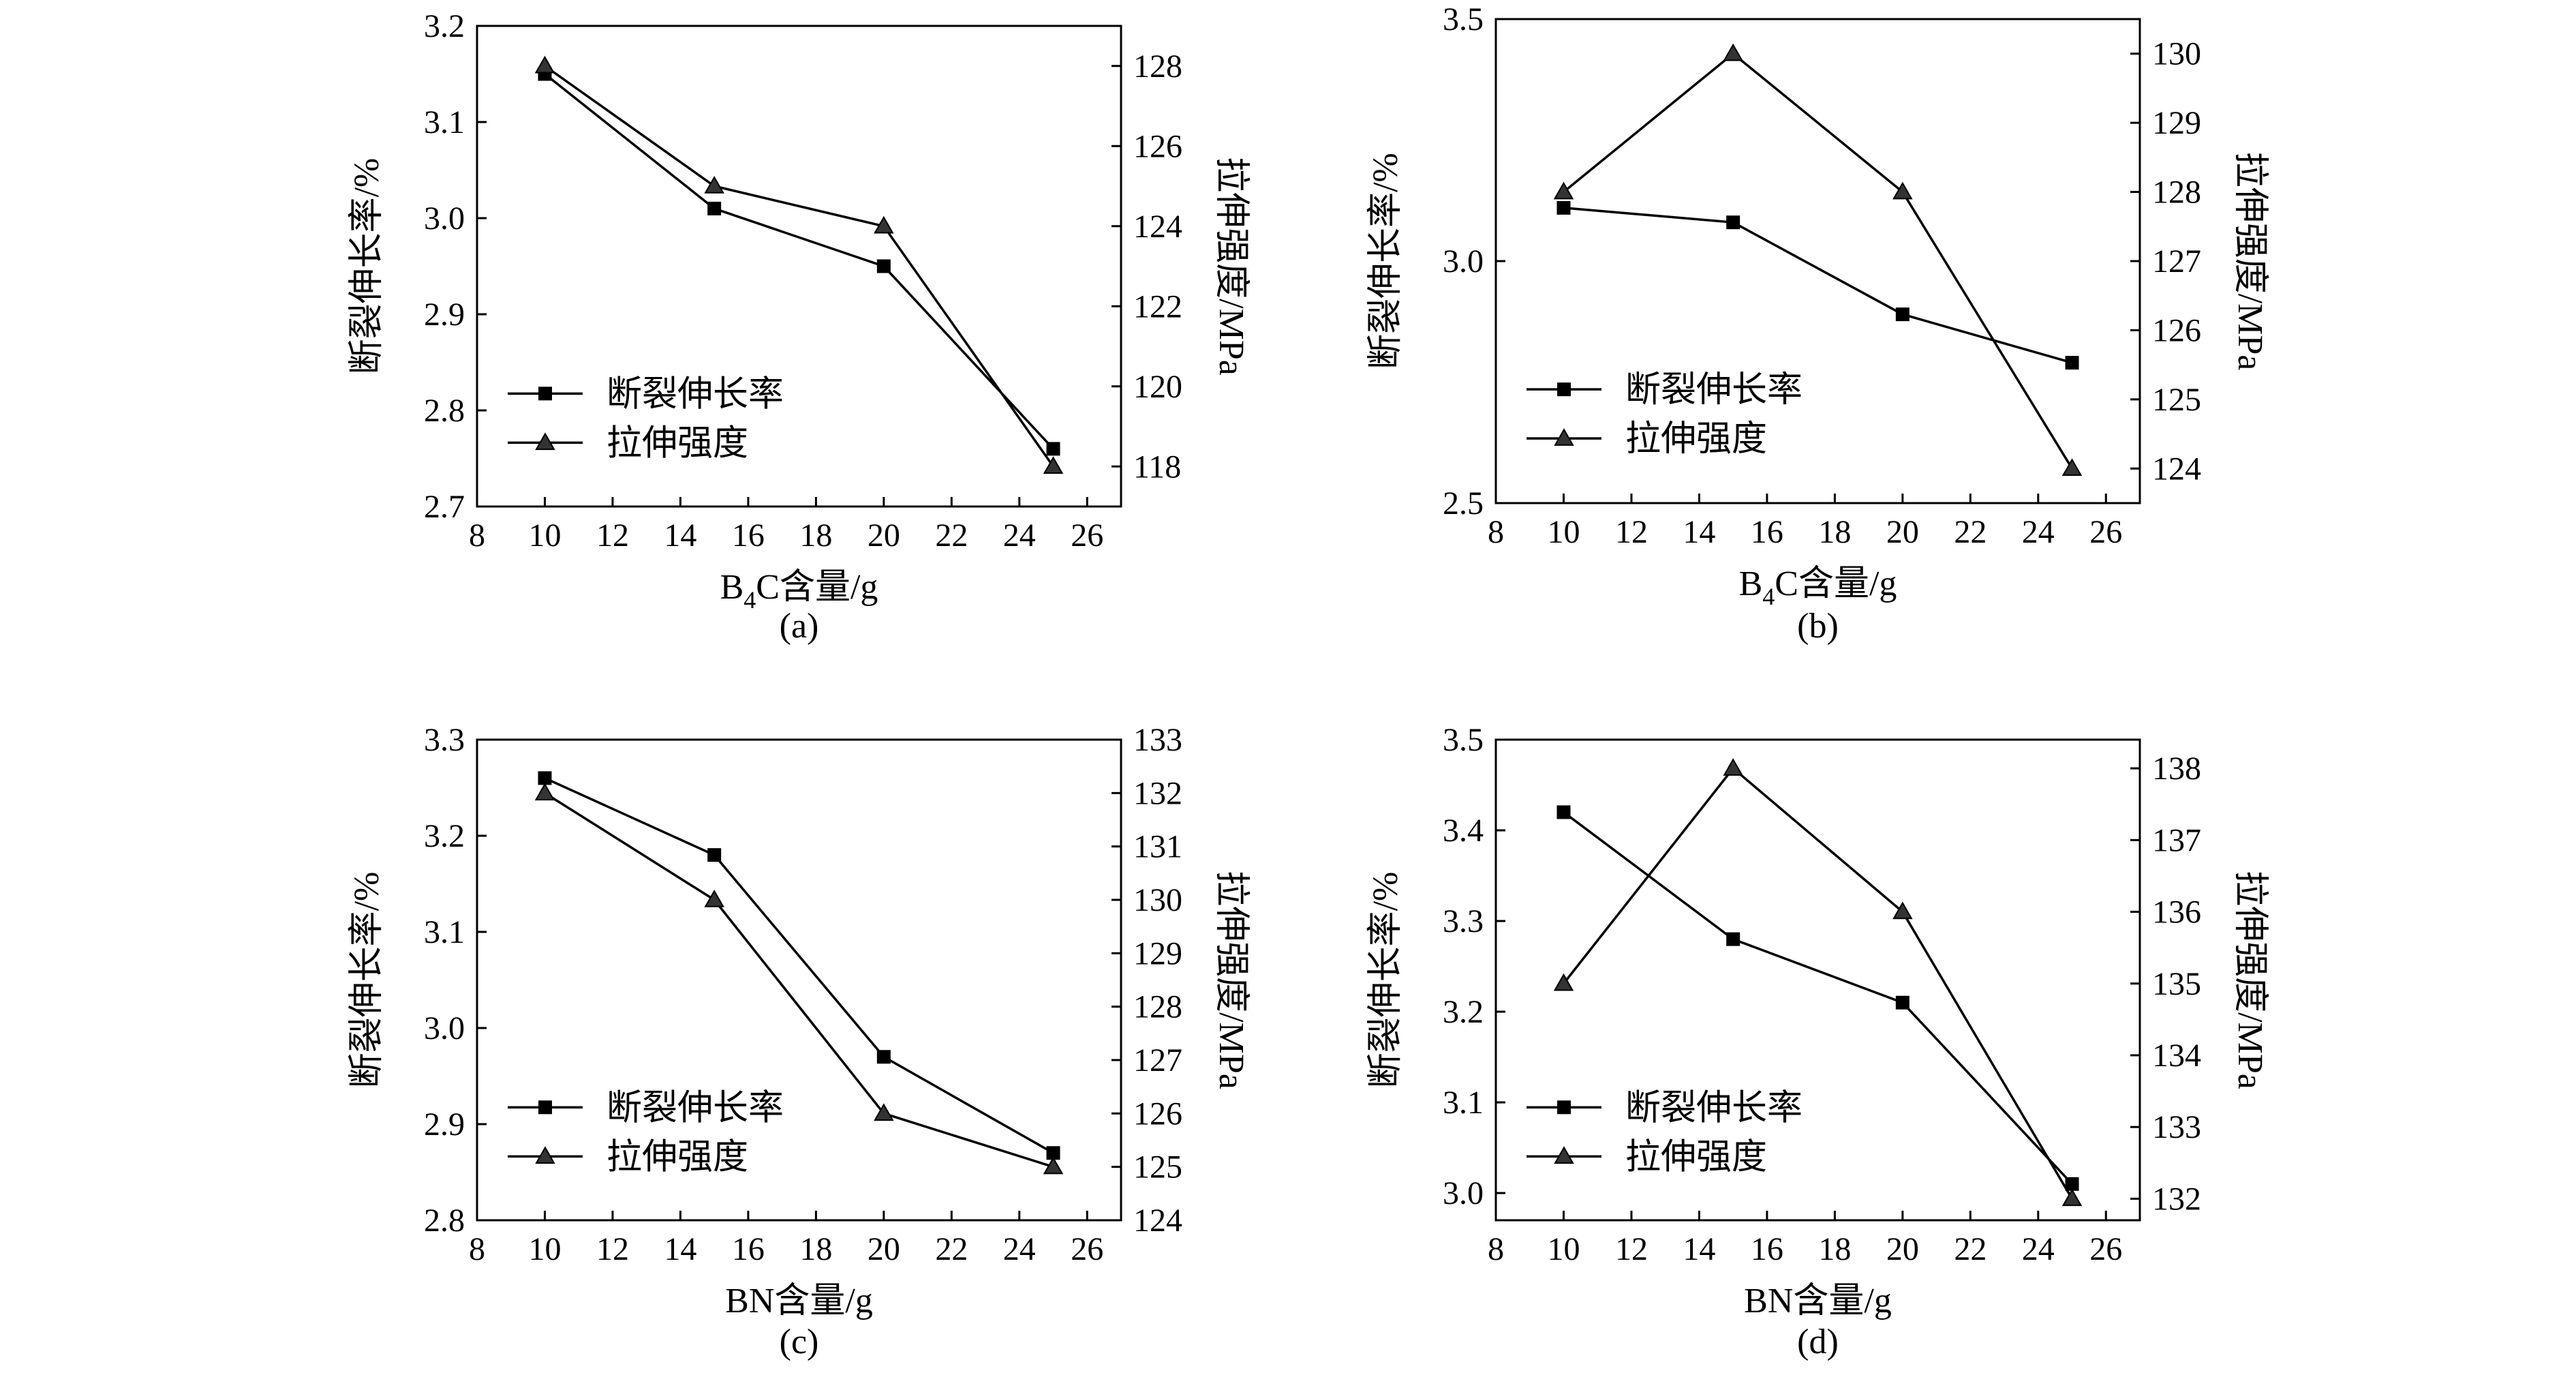  I want to click on y-right-tick-label: 131, so click(1157, 847).